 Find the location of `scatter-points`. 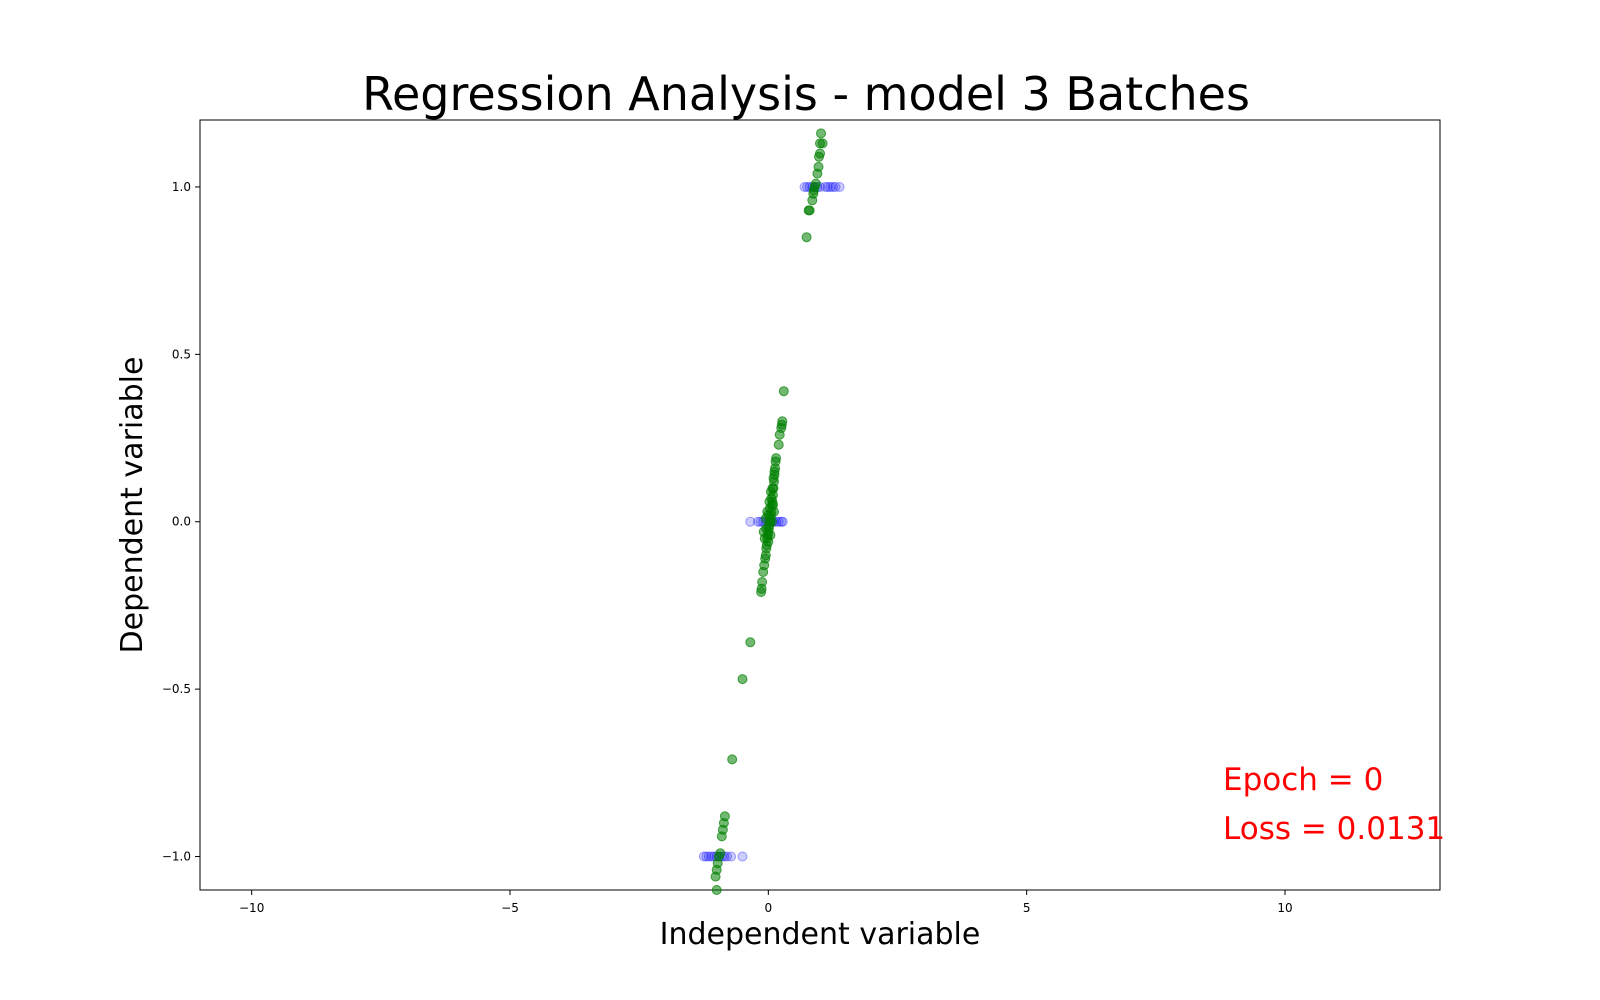

scatter-points is located at coordinates (771, 511).